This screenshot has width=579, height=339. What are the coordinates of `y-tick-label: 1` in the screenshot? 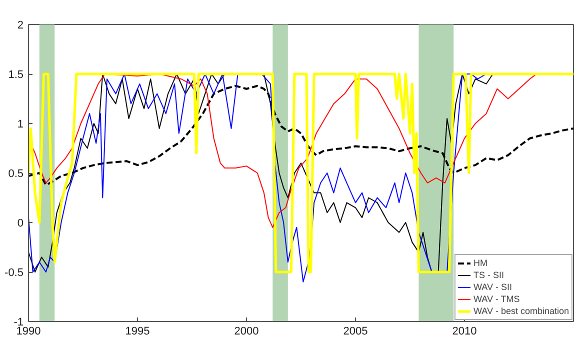 It's located at (20, 124).